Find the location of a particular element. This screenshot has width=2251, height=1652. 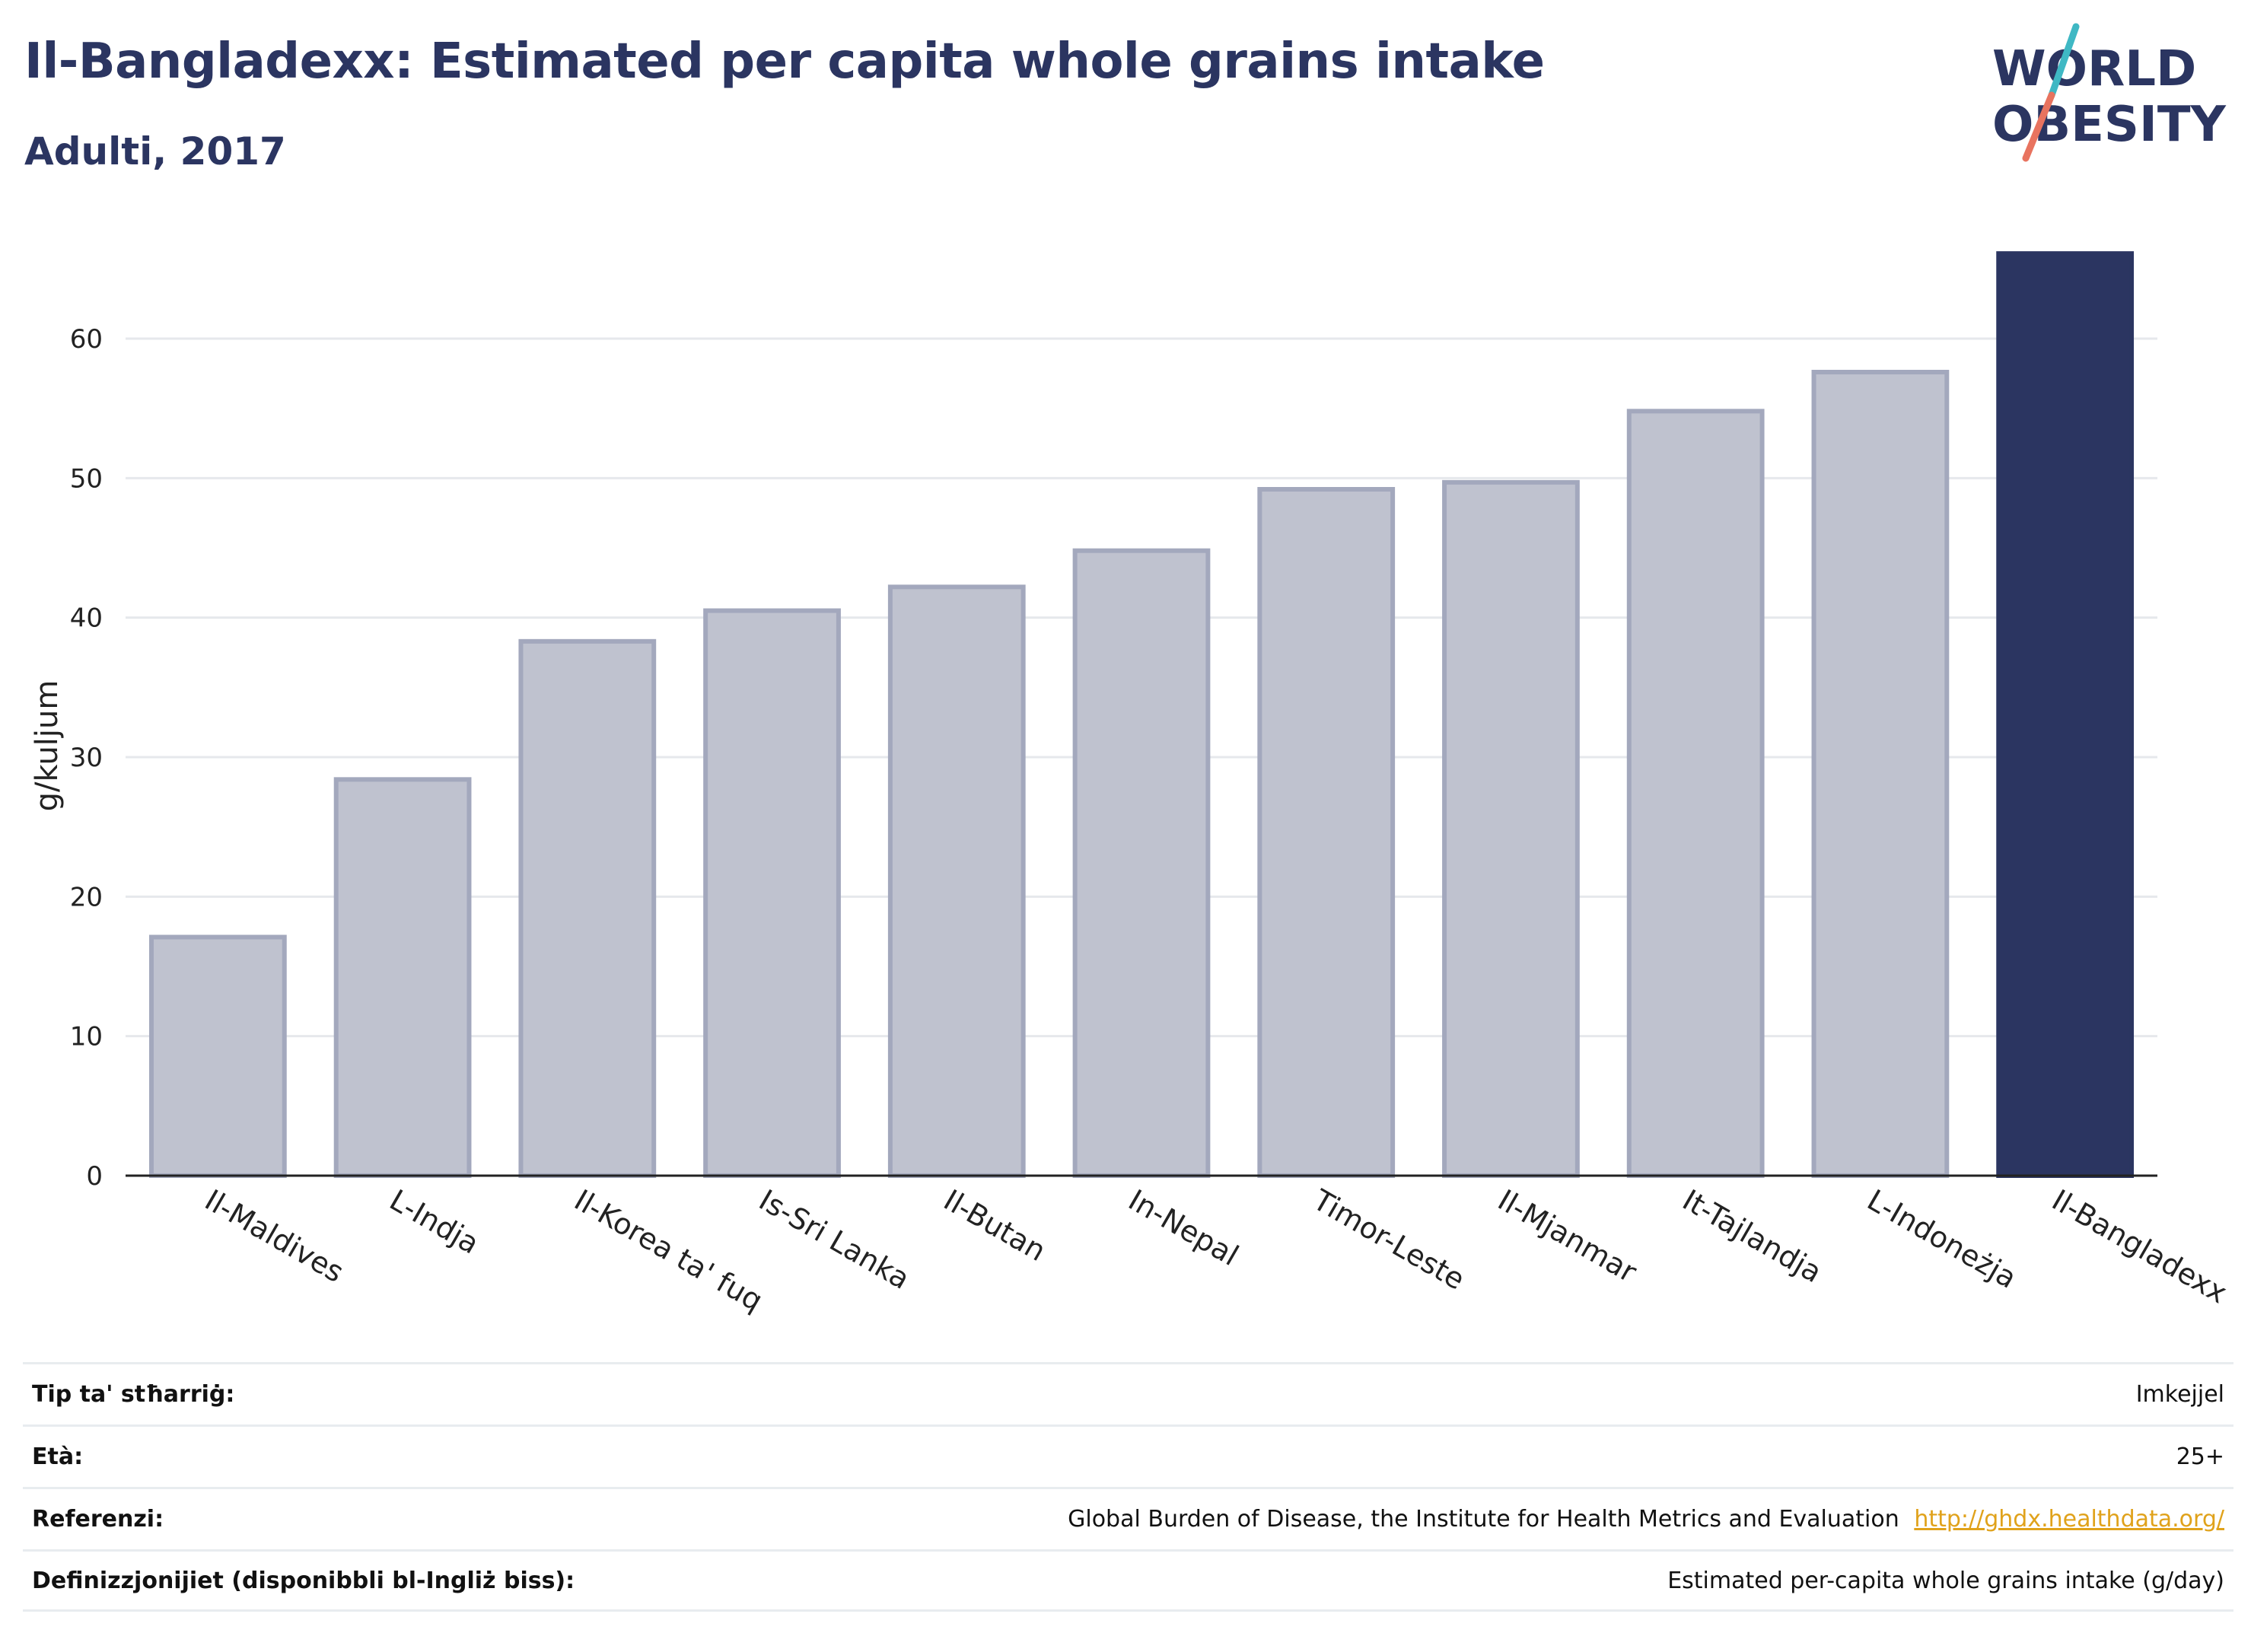

x-tick-label: Il-Mjanmar is located at coordinates (1567, 1236).